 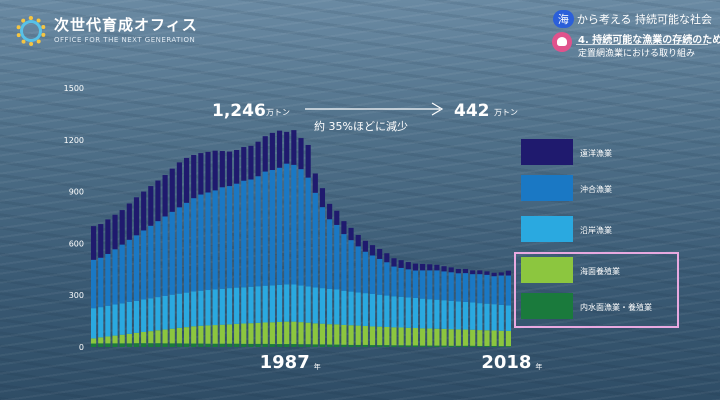 I want to click on legend-highlight-frame, so click(x=596, y=290).